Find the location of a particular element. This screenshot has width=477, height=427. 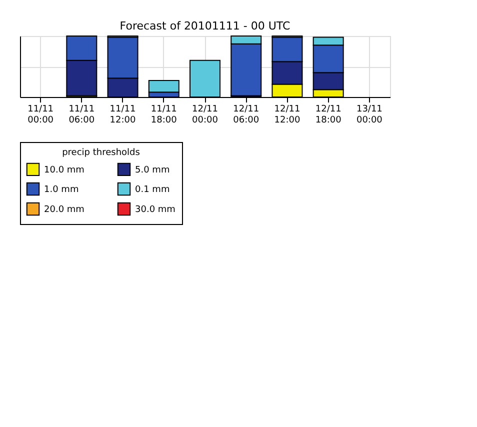

legend-label: 1.0 mm is located at coordinates (61, 190).